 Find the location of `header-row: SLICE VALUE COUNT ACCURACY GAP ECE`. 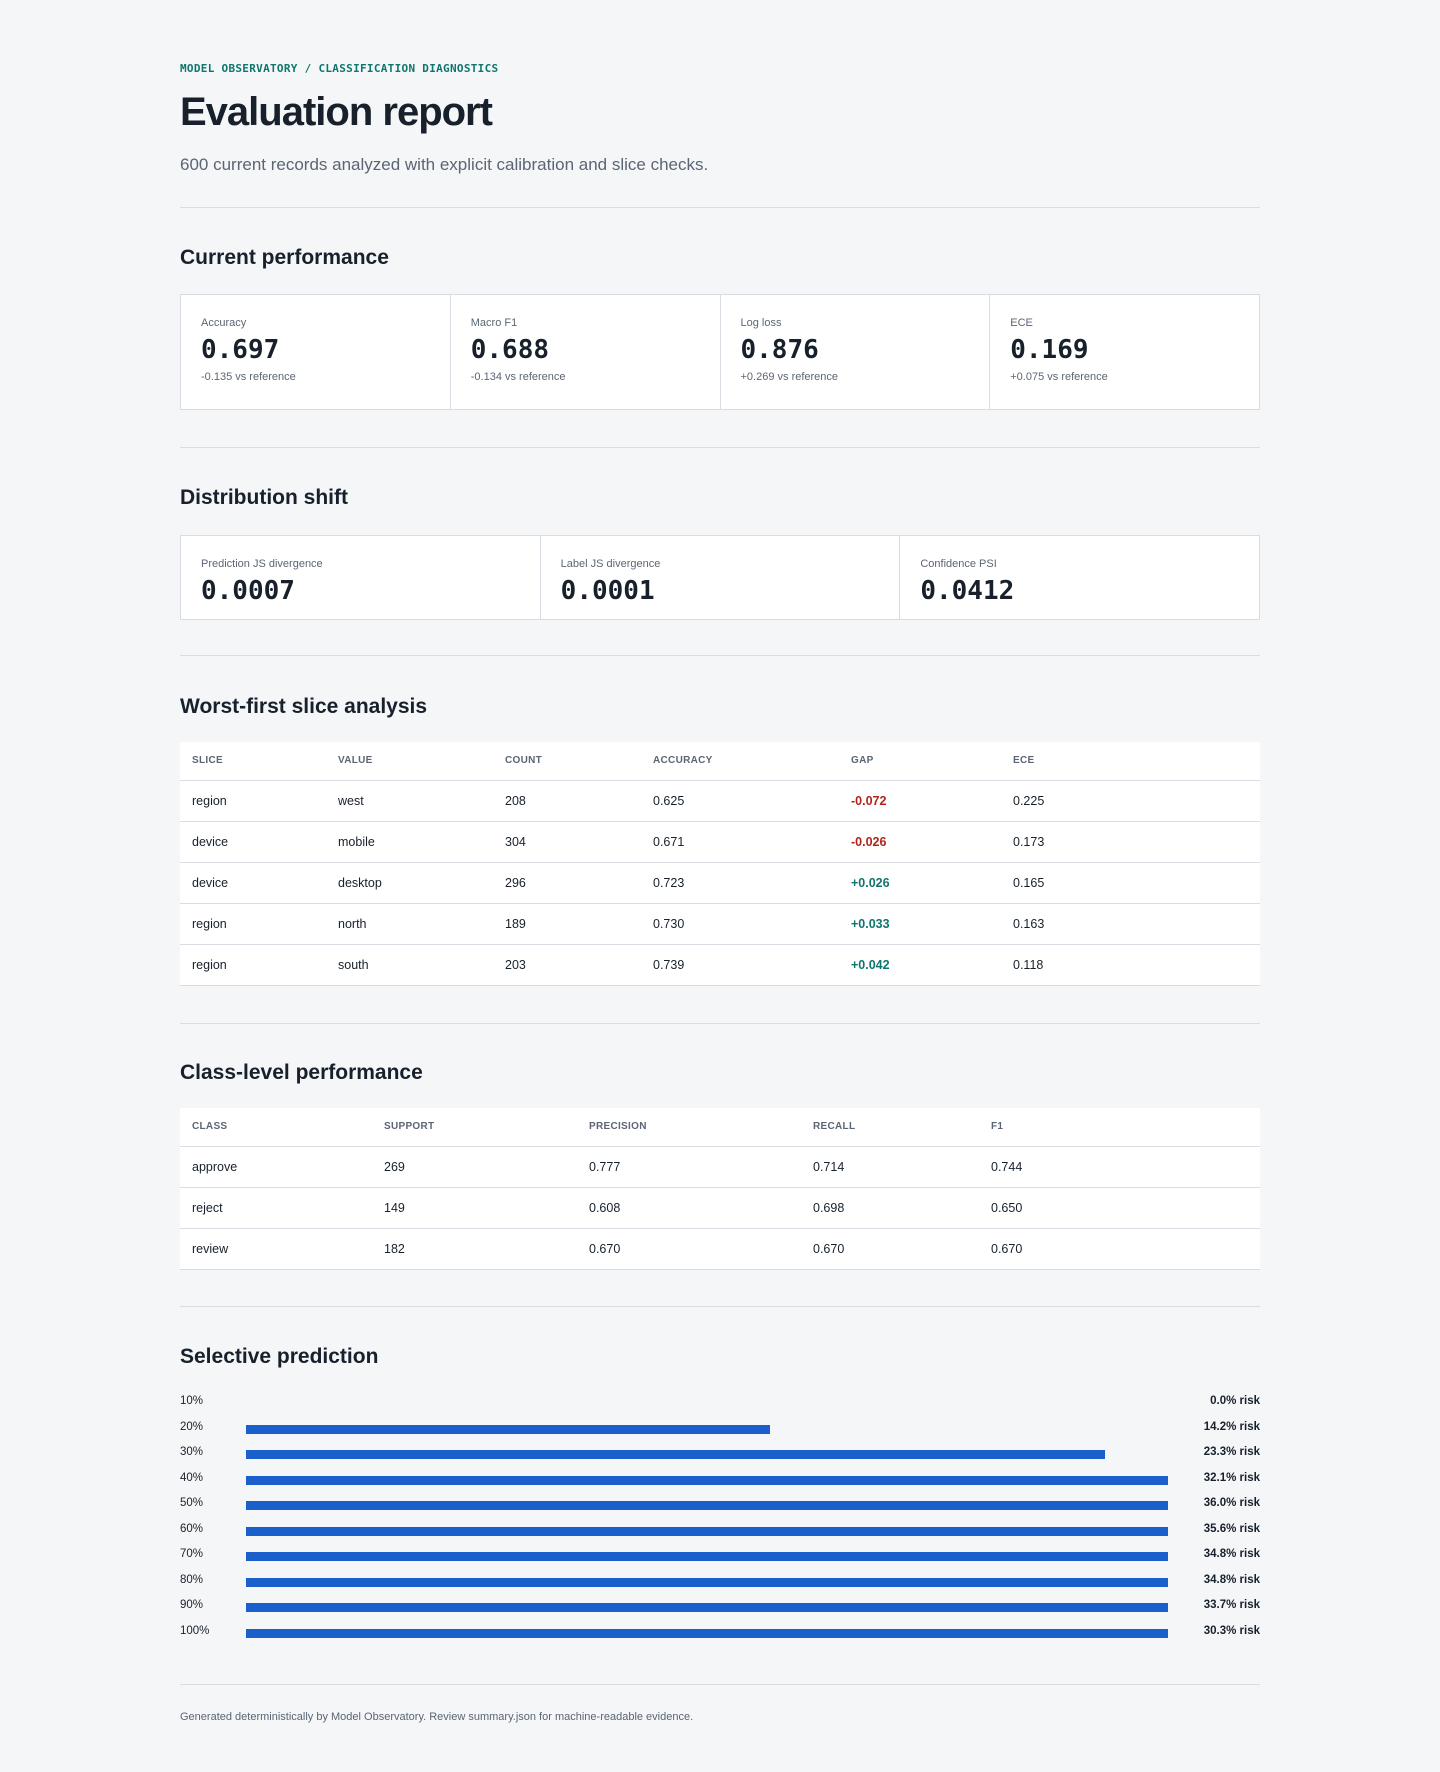

header-row: SLICE VALUE COUNT ACCURACY GAP ECE is located at coordinates (720, 761).